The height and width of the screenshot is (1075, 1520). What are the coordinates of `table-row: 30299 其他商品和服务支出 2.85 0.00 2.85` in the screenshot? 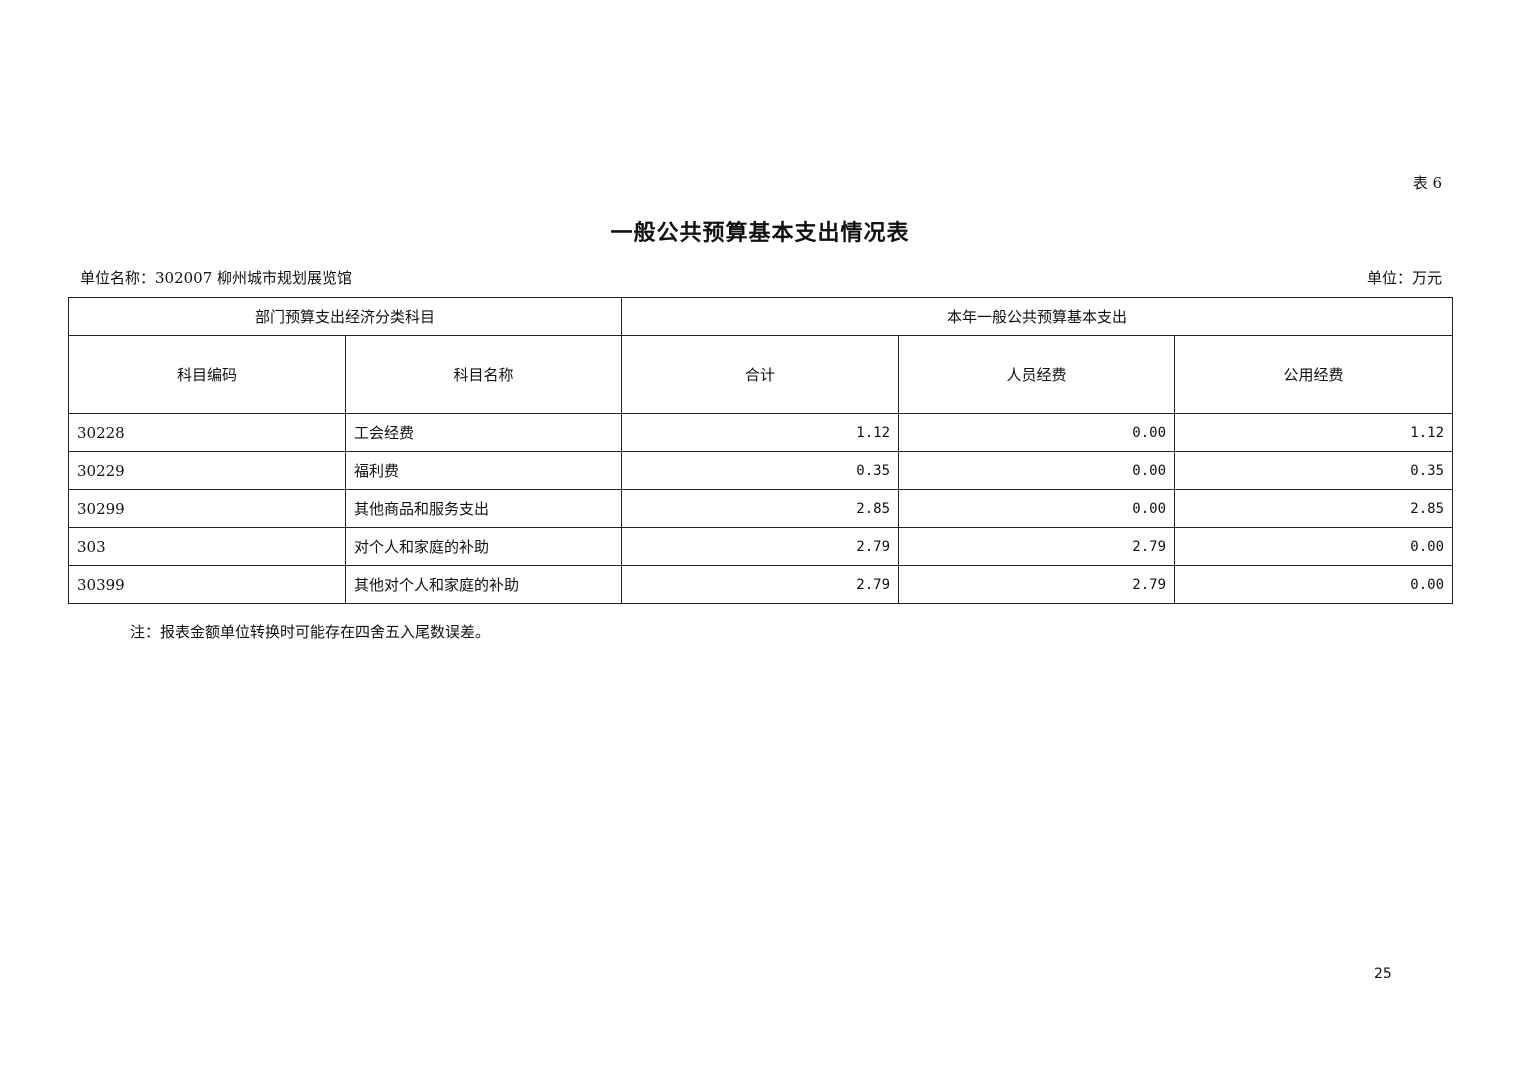 It's located at (761, 508).